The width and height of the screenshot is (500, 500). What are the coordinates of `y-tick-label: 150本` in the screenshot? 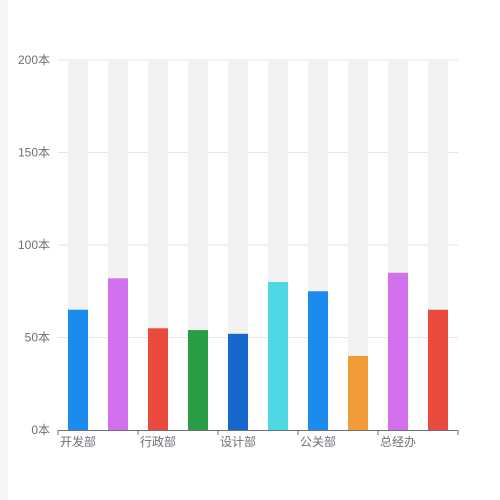 It's located at (34, 153).